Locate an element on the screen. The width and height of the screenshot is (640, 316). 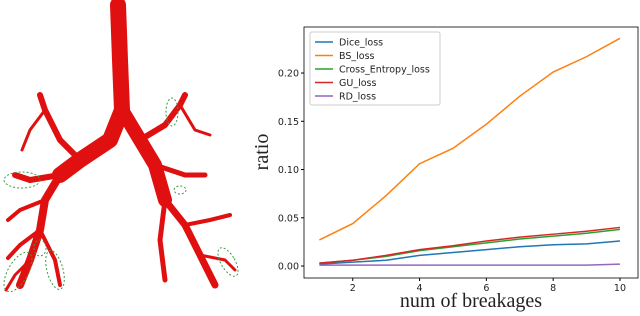
y-tick-label: 0.10 is located at coordinates (288, 170).